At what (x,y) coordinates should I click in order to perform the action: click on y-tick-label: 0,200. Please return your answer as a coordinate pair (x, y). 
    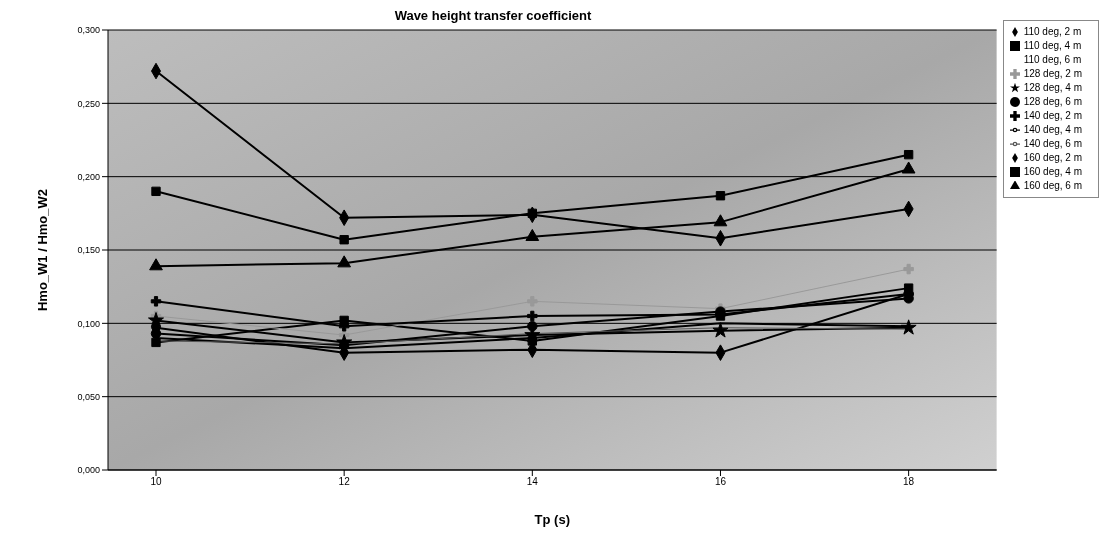
    Looking at the image, I should click on (88, 176).